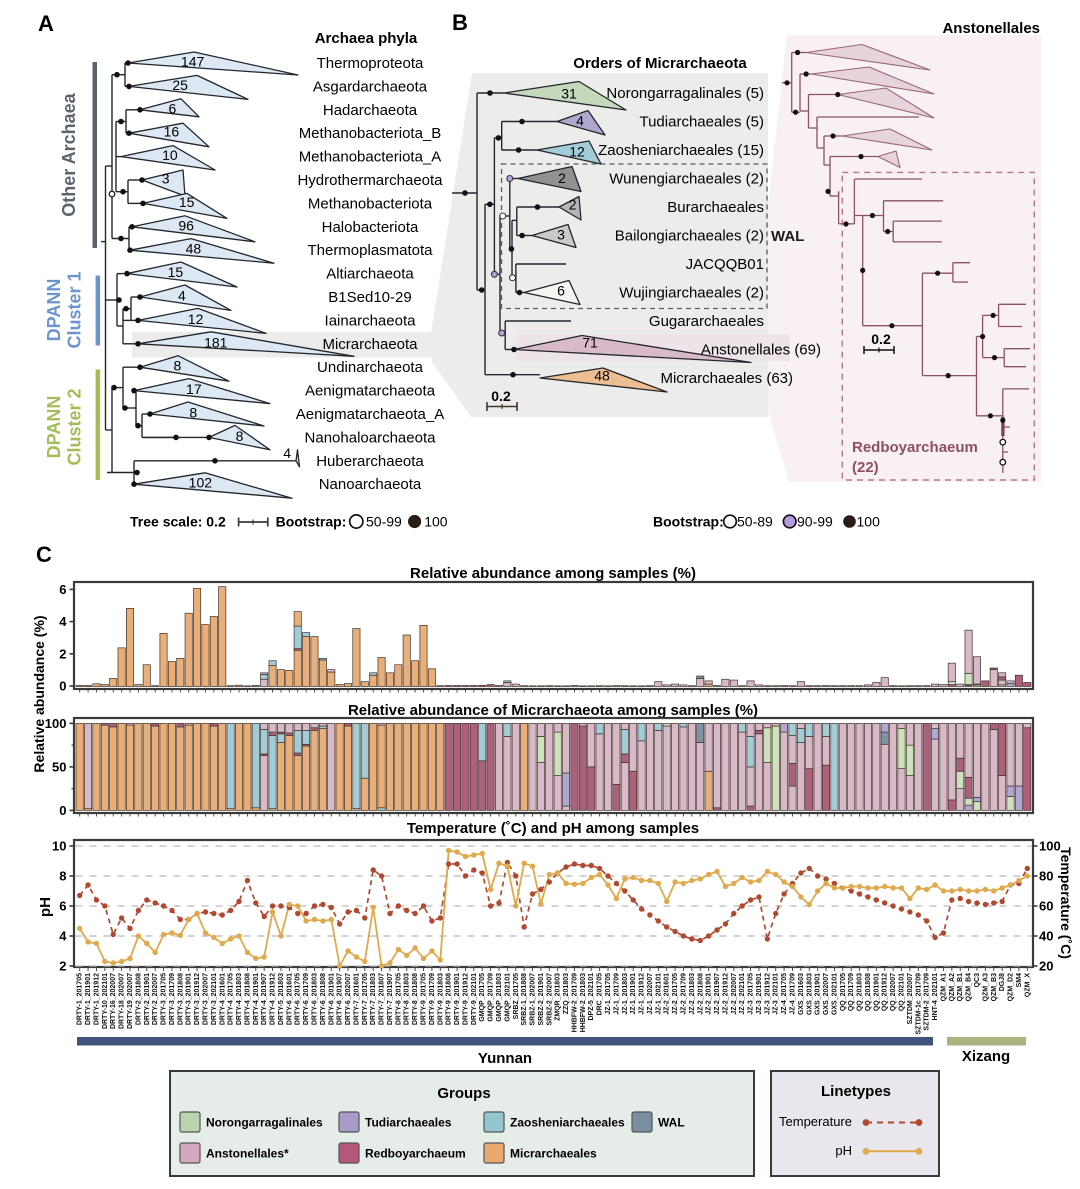 This screenshot has width=1080, height=1189. What do you see at coordinates (75, 309) in the screenshot?
I see `svg-text: Cluster 1` at bounding box center [75, 309].